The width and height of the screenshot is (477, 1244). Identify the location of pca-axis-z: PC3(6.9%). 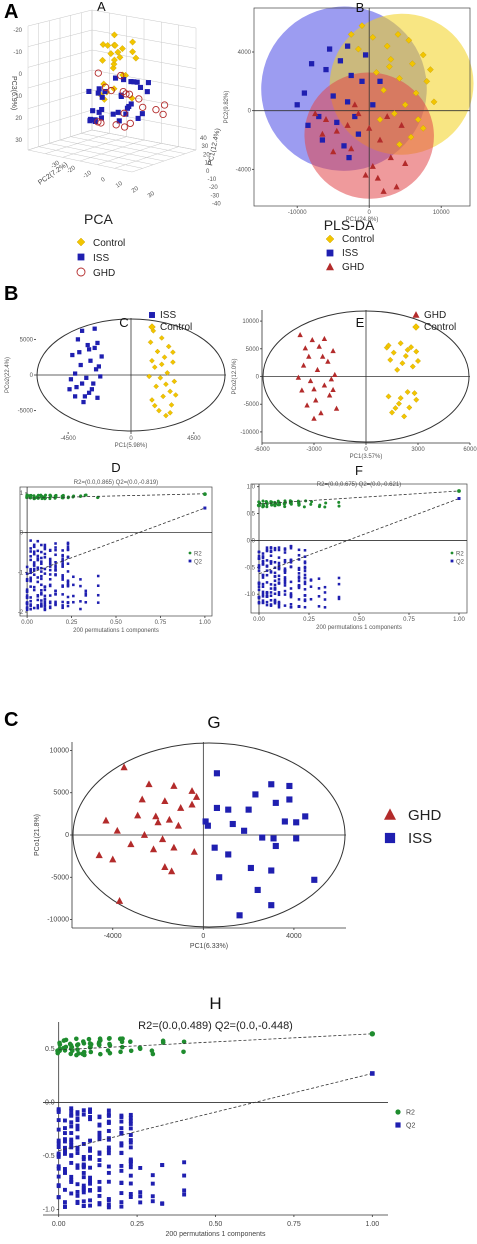
(13, 93).